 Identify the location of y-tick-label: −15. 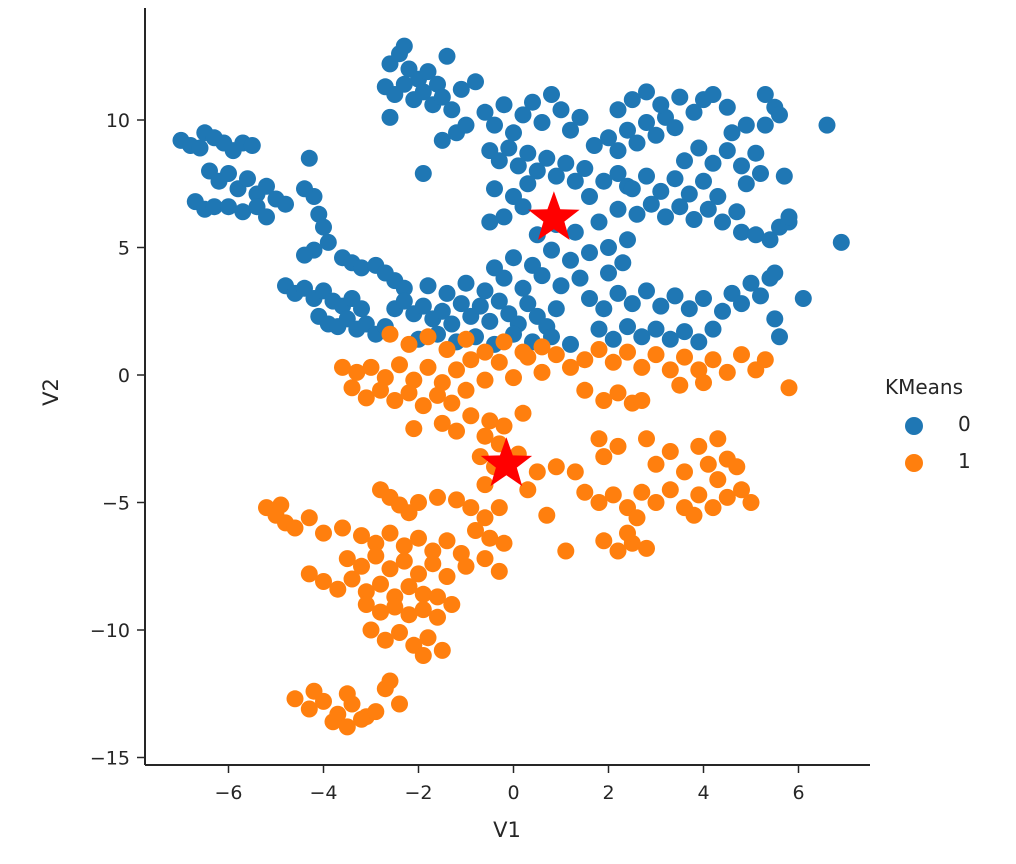
(110, 759).